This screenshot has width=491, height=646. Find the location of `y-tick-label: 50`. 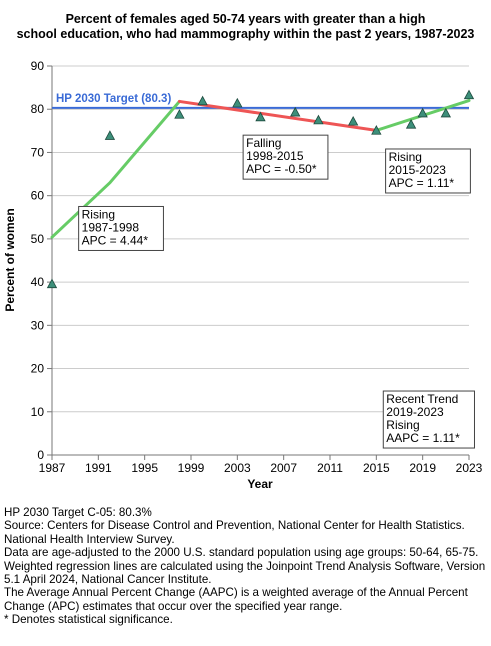

y-tick-label: 50 is located at coordinates (38, 239).